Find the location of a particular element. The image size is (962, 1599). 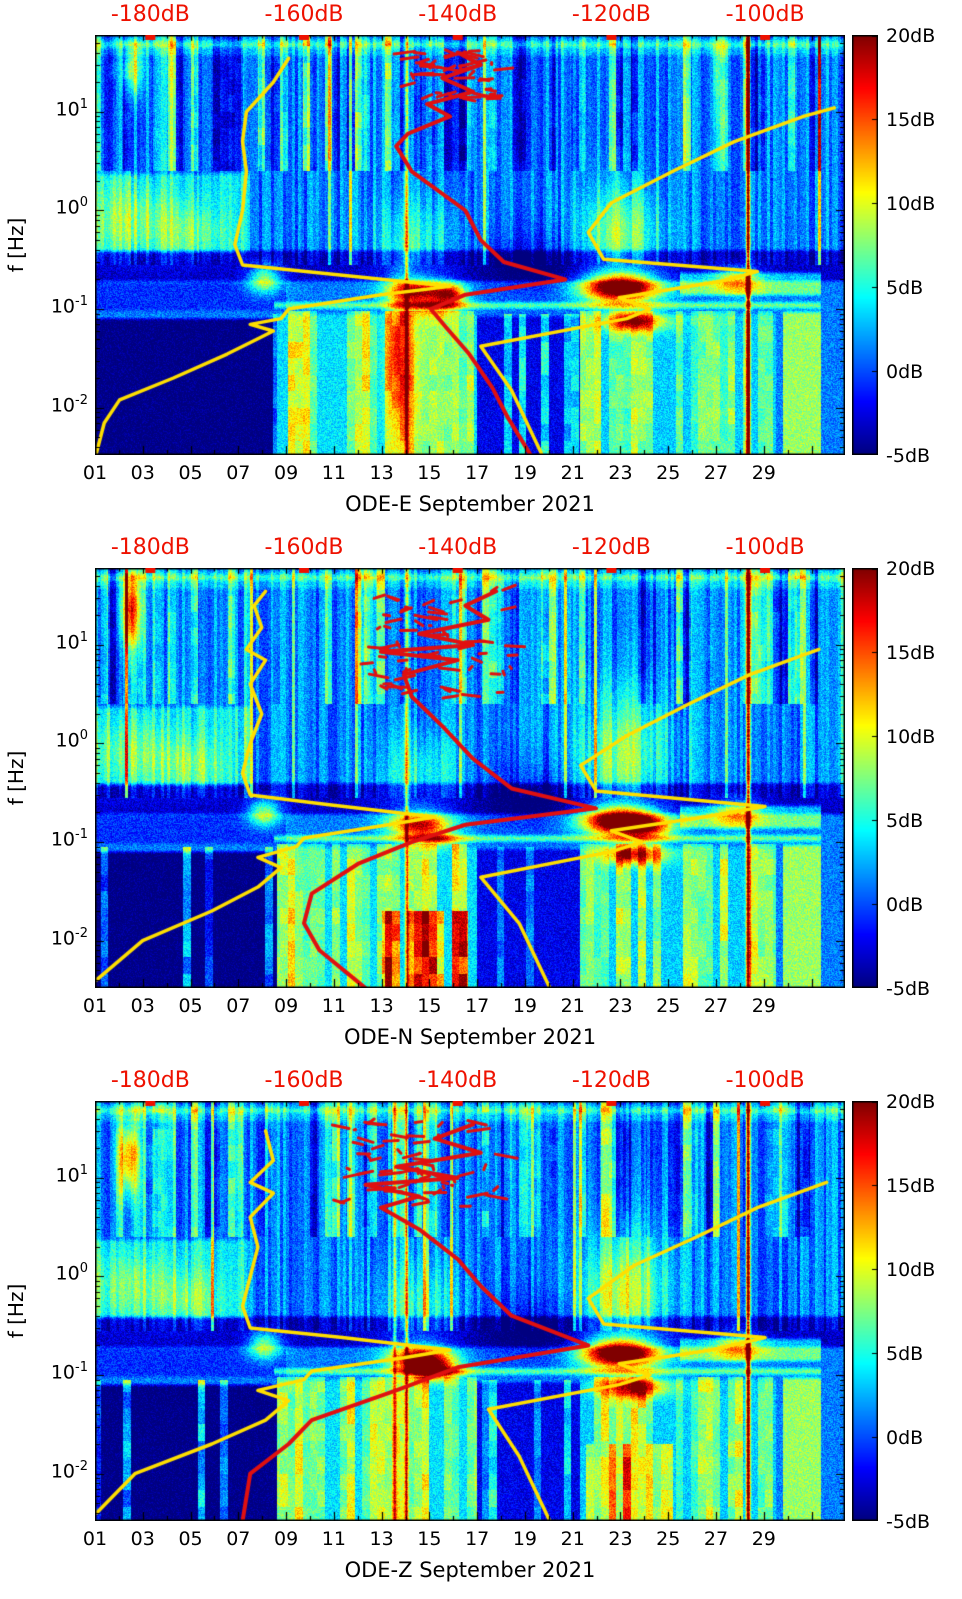

x-tick-label: 21 is located at coordinates (572, 473).